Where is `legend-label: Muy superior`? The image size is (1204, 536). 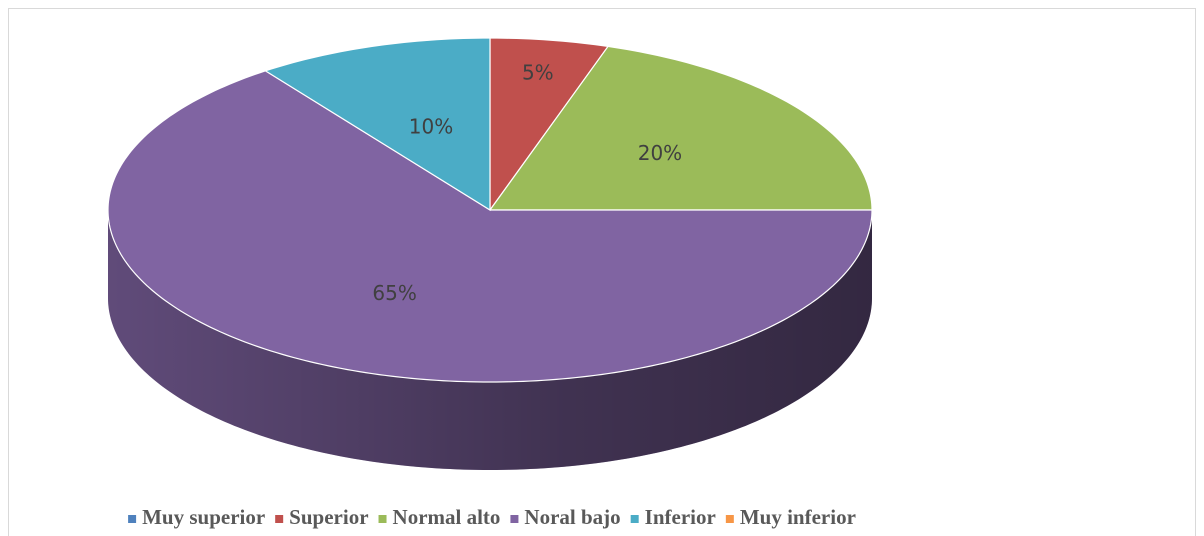 legend-label: Muy superior is located at coordinates (203, 517).